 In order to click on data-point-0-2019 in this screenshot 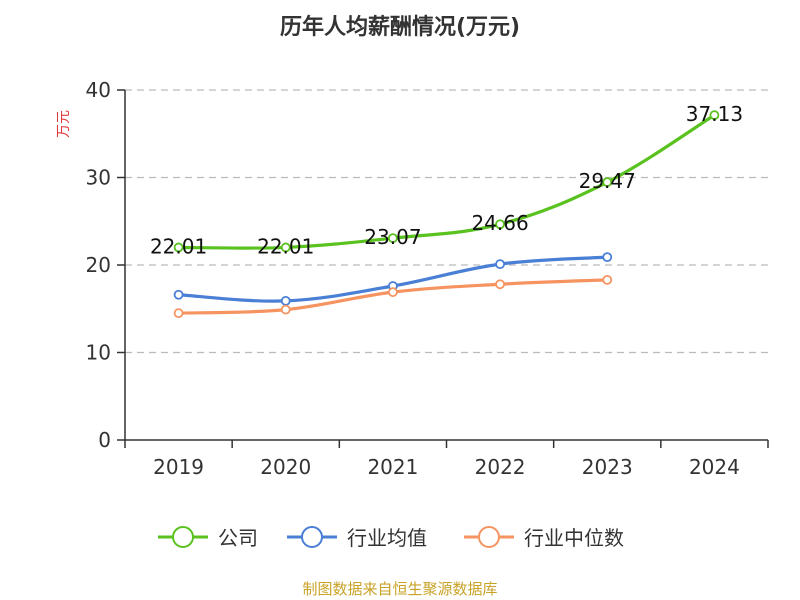, I will do `click(178, 247)`.